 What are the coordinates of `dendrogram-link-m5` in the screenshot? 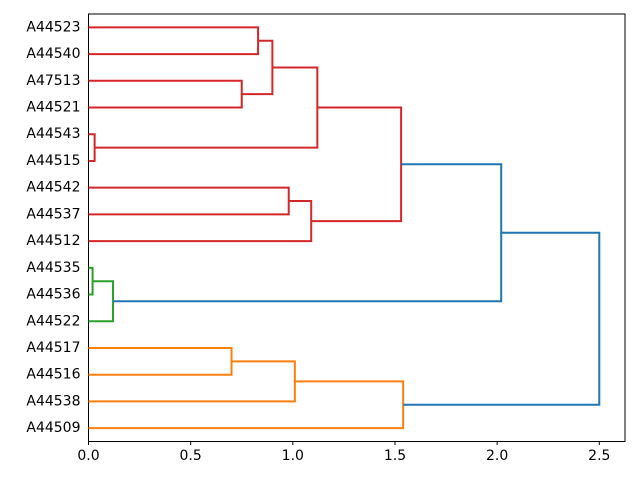 It's located at (189, 201).